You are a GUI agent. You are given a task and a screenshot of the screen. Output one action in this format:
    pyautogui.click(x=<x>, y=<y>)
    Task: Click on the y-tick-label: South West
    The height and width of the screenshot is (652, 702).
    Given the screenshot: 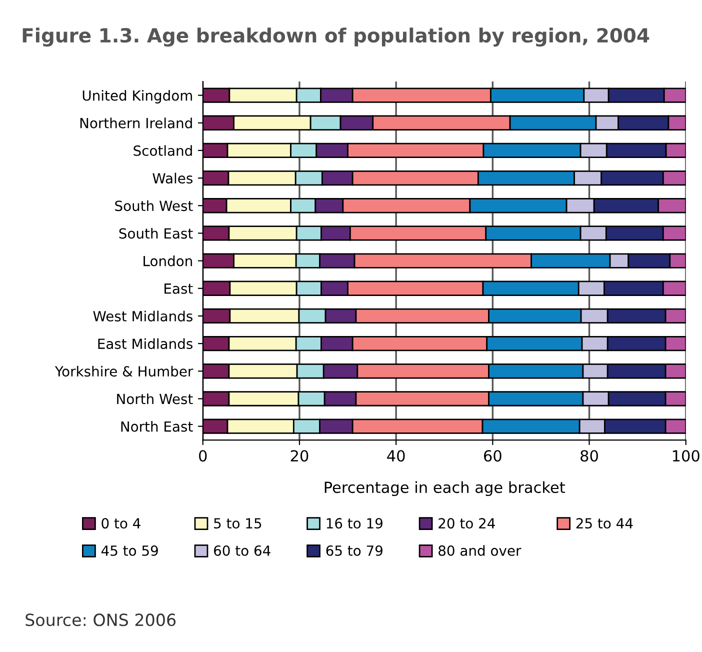 What is the action you would take?
    pyautogui.click(x=154, y=206)
    